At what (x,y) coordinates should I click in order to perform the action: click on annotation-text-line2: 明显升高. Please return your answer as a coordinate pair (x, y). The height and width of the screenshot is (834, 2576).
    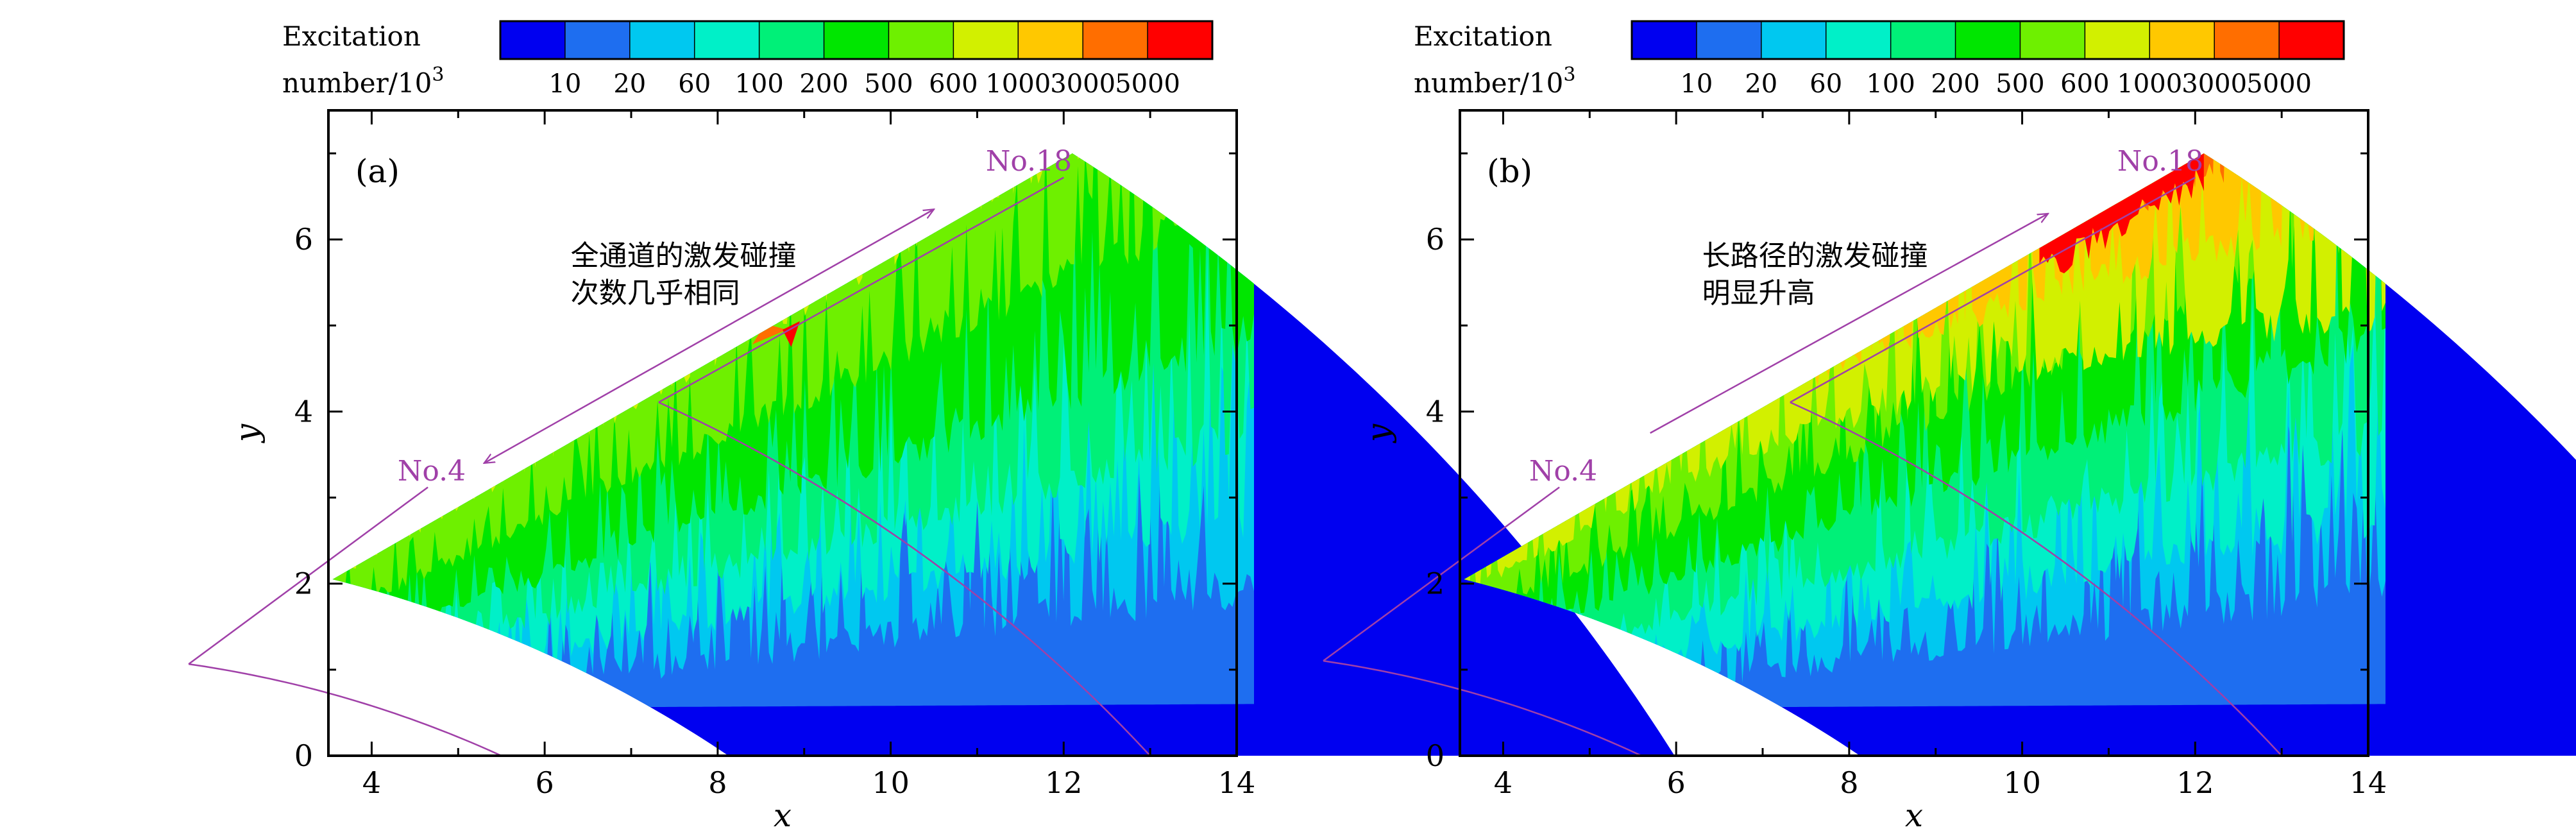
    Looking at the image, I should click on (1758, 293).